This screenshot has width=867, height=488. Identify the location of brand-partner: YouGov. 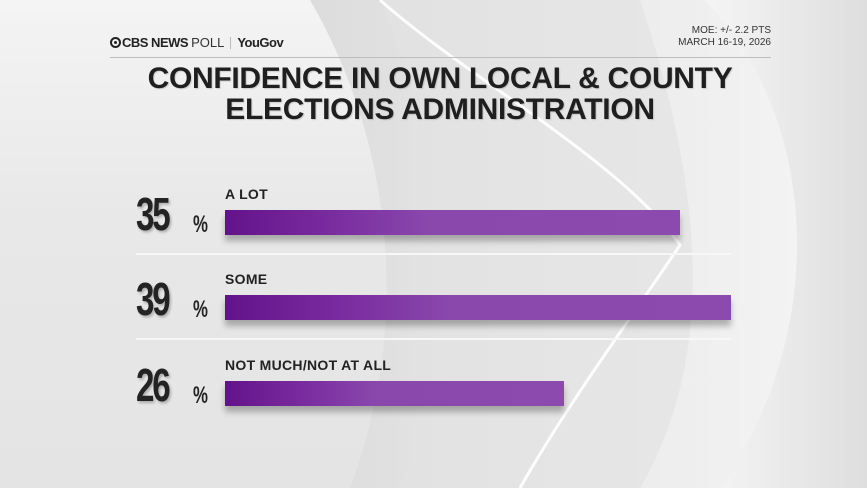
(260, 42).